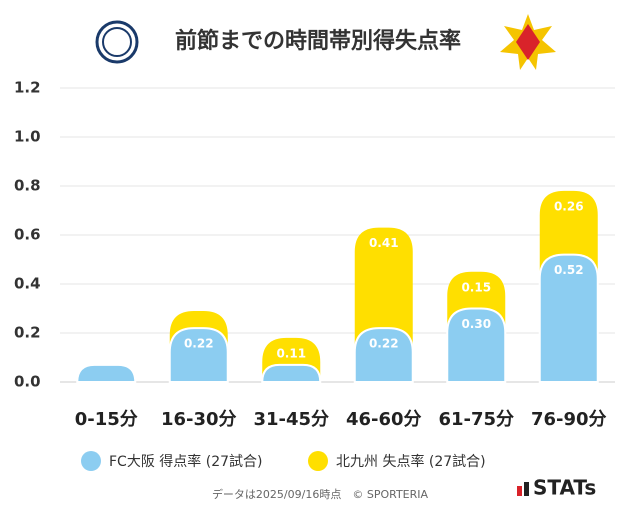  Describe the element at coordinates (27, 382) in the screenshot. I see `y-tick-label: 0.0` at that location.